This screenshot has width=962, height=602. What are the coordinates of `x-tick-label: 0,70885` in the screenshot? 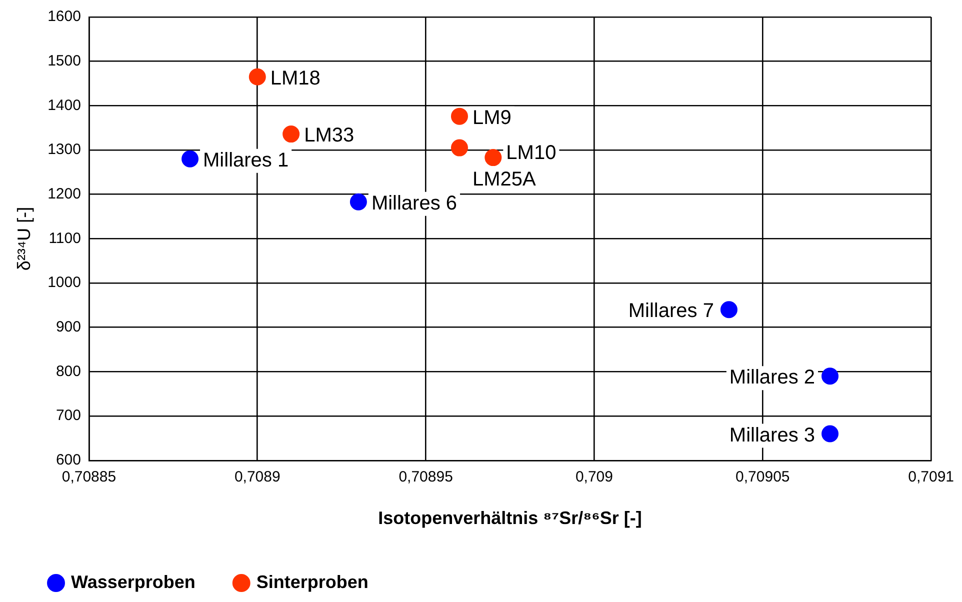 It's located at (89, 477).